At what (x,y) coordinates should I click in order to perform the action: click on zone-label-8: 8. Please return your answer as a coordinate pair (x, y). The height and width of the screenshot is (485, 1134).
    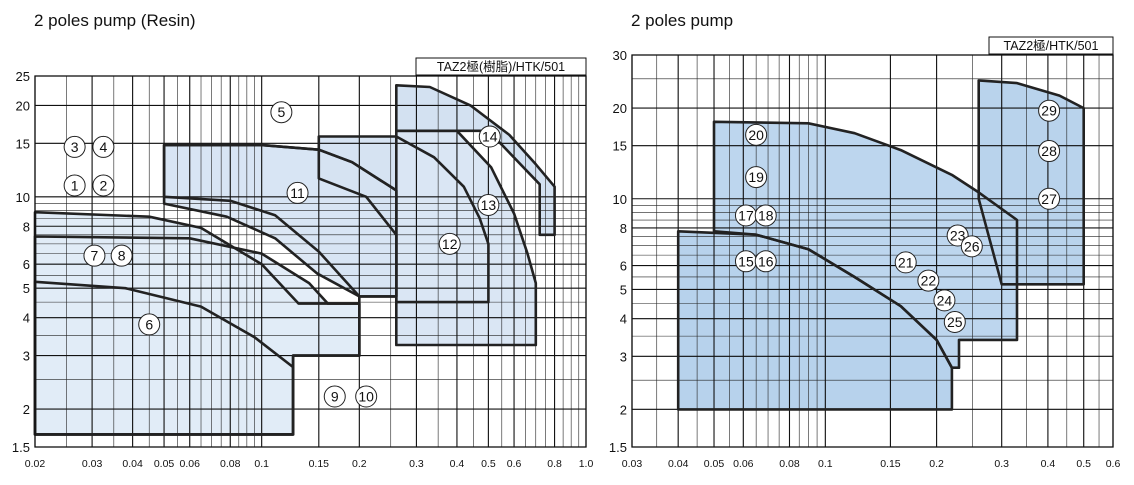
    Looking at the image, I should click on (121, 255).